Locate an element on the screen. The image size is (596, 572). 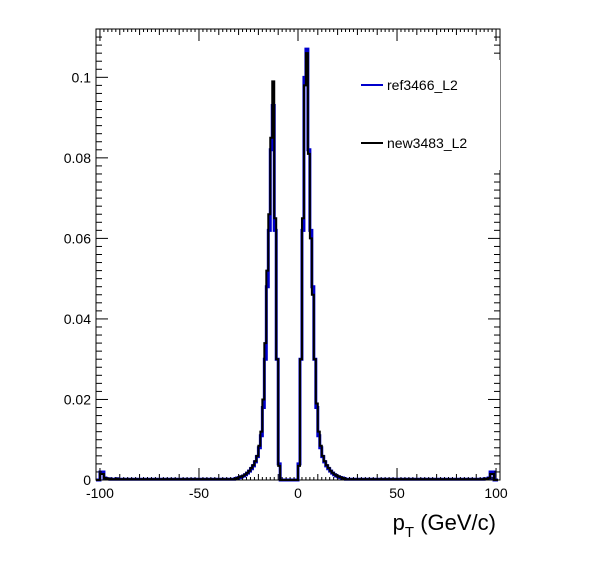
x-axis-title-subscript: T is located at coordinates (409, 532).